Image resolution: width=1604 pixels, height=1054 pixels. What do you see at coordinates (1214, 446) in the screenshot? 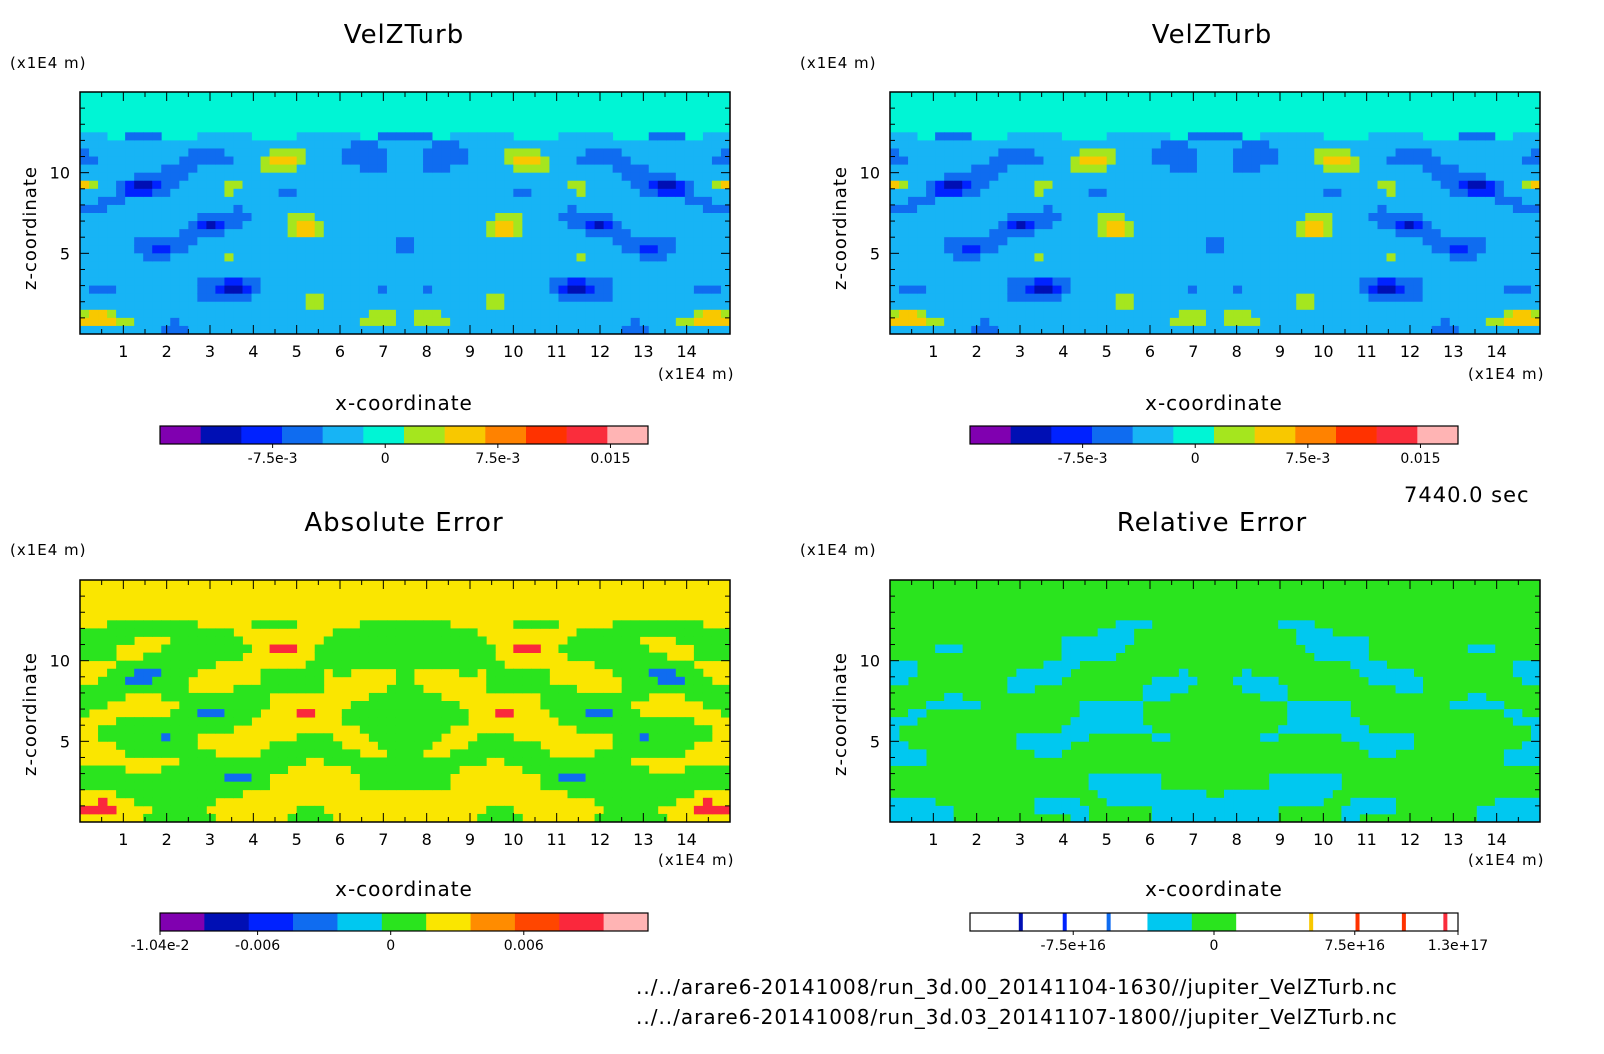
I see `panel-1-colorbar: -7.5e-3 0 7.5e-3 0.015` at bounding box center [1214, 446].